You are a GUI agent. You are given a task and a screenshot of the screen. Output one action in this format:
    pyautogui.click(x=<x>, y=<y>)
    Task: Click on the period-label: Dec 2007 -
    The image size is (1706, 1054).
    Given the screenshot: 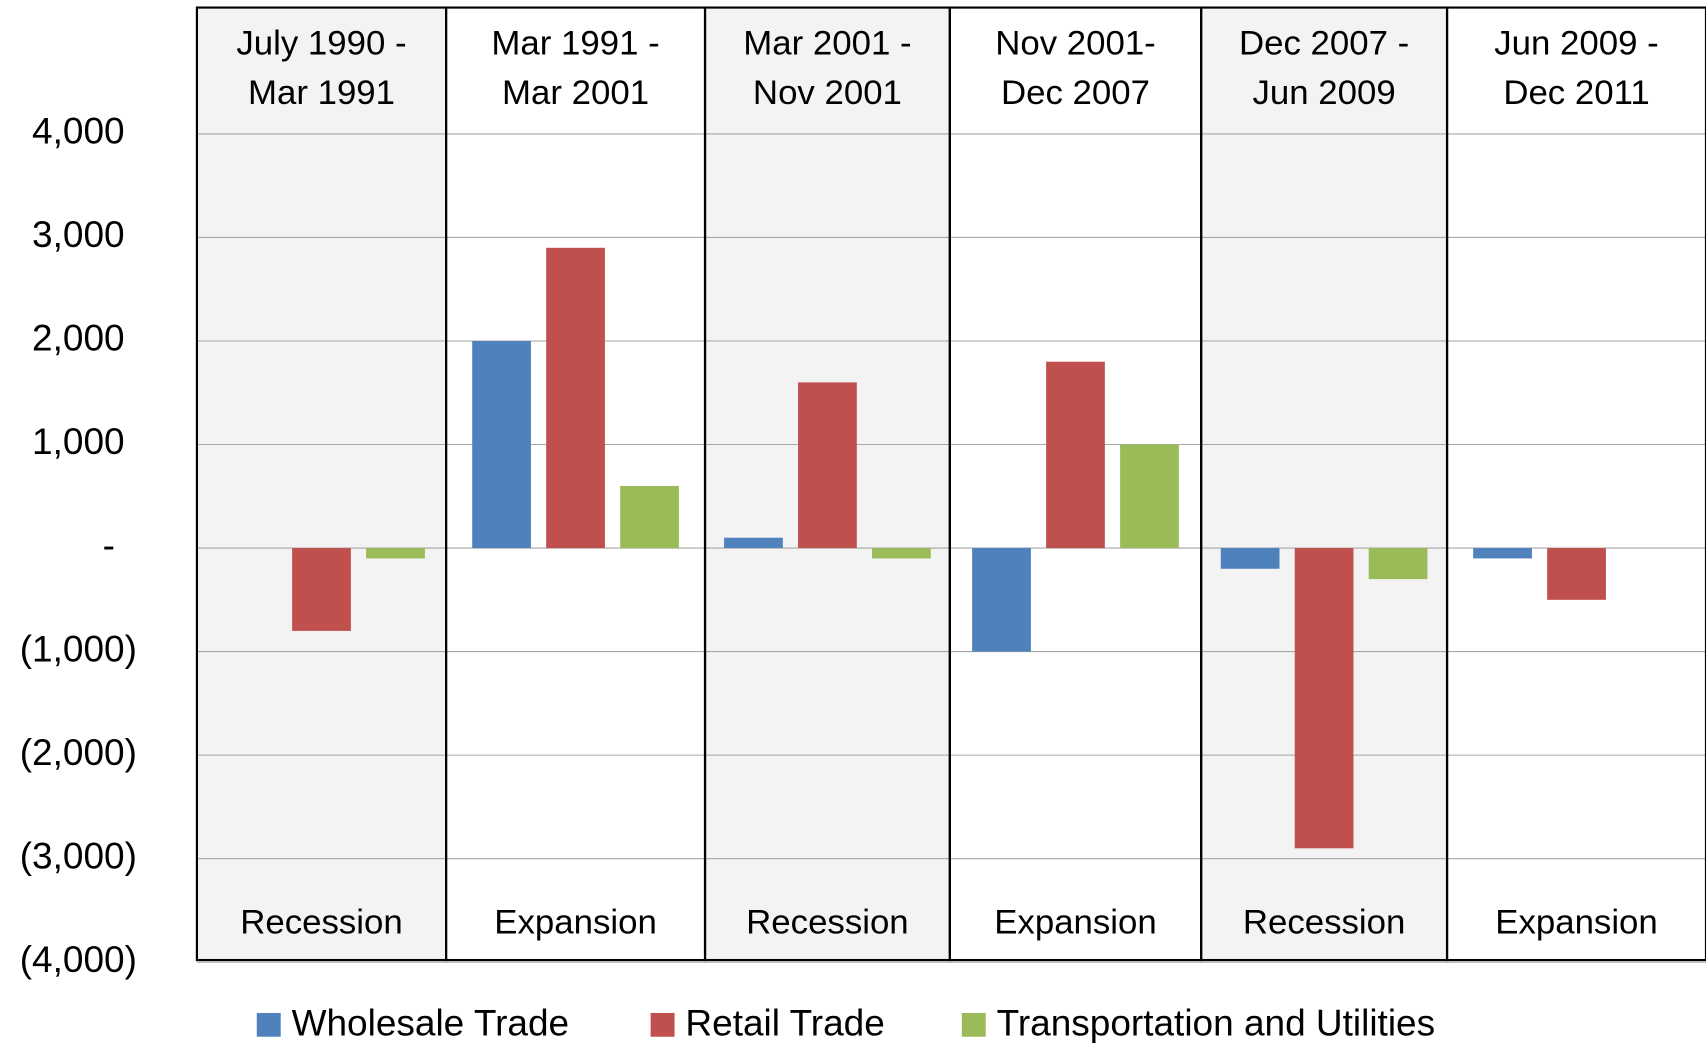 What is the action you would take?
    pyautogui.click(x=1324, y=44)
    